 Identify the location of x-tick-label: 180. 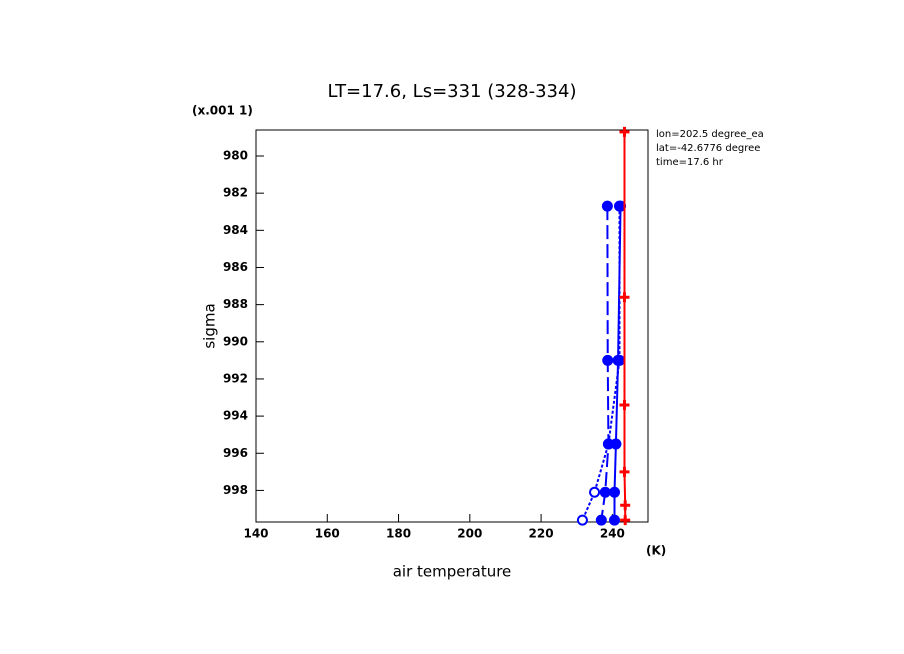
(398, 534).